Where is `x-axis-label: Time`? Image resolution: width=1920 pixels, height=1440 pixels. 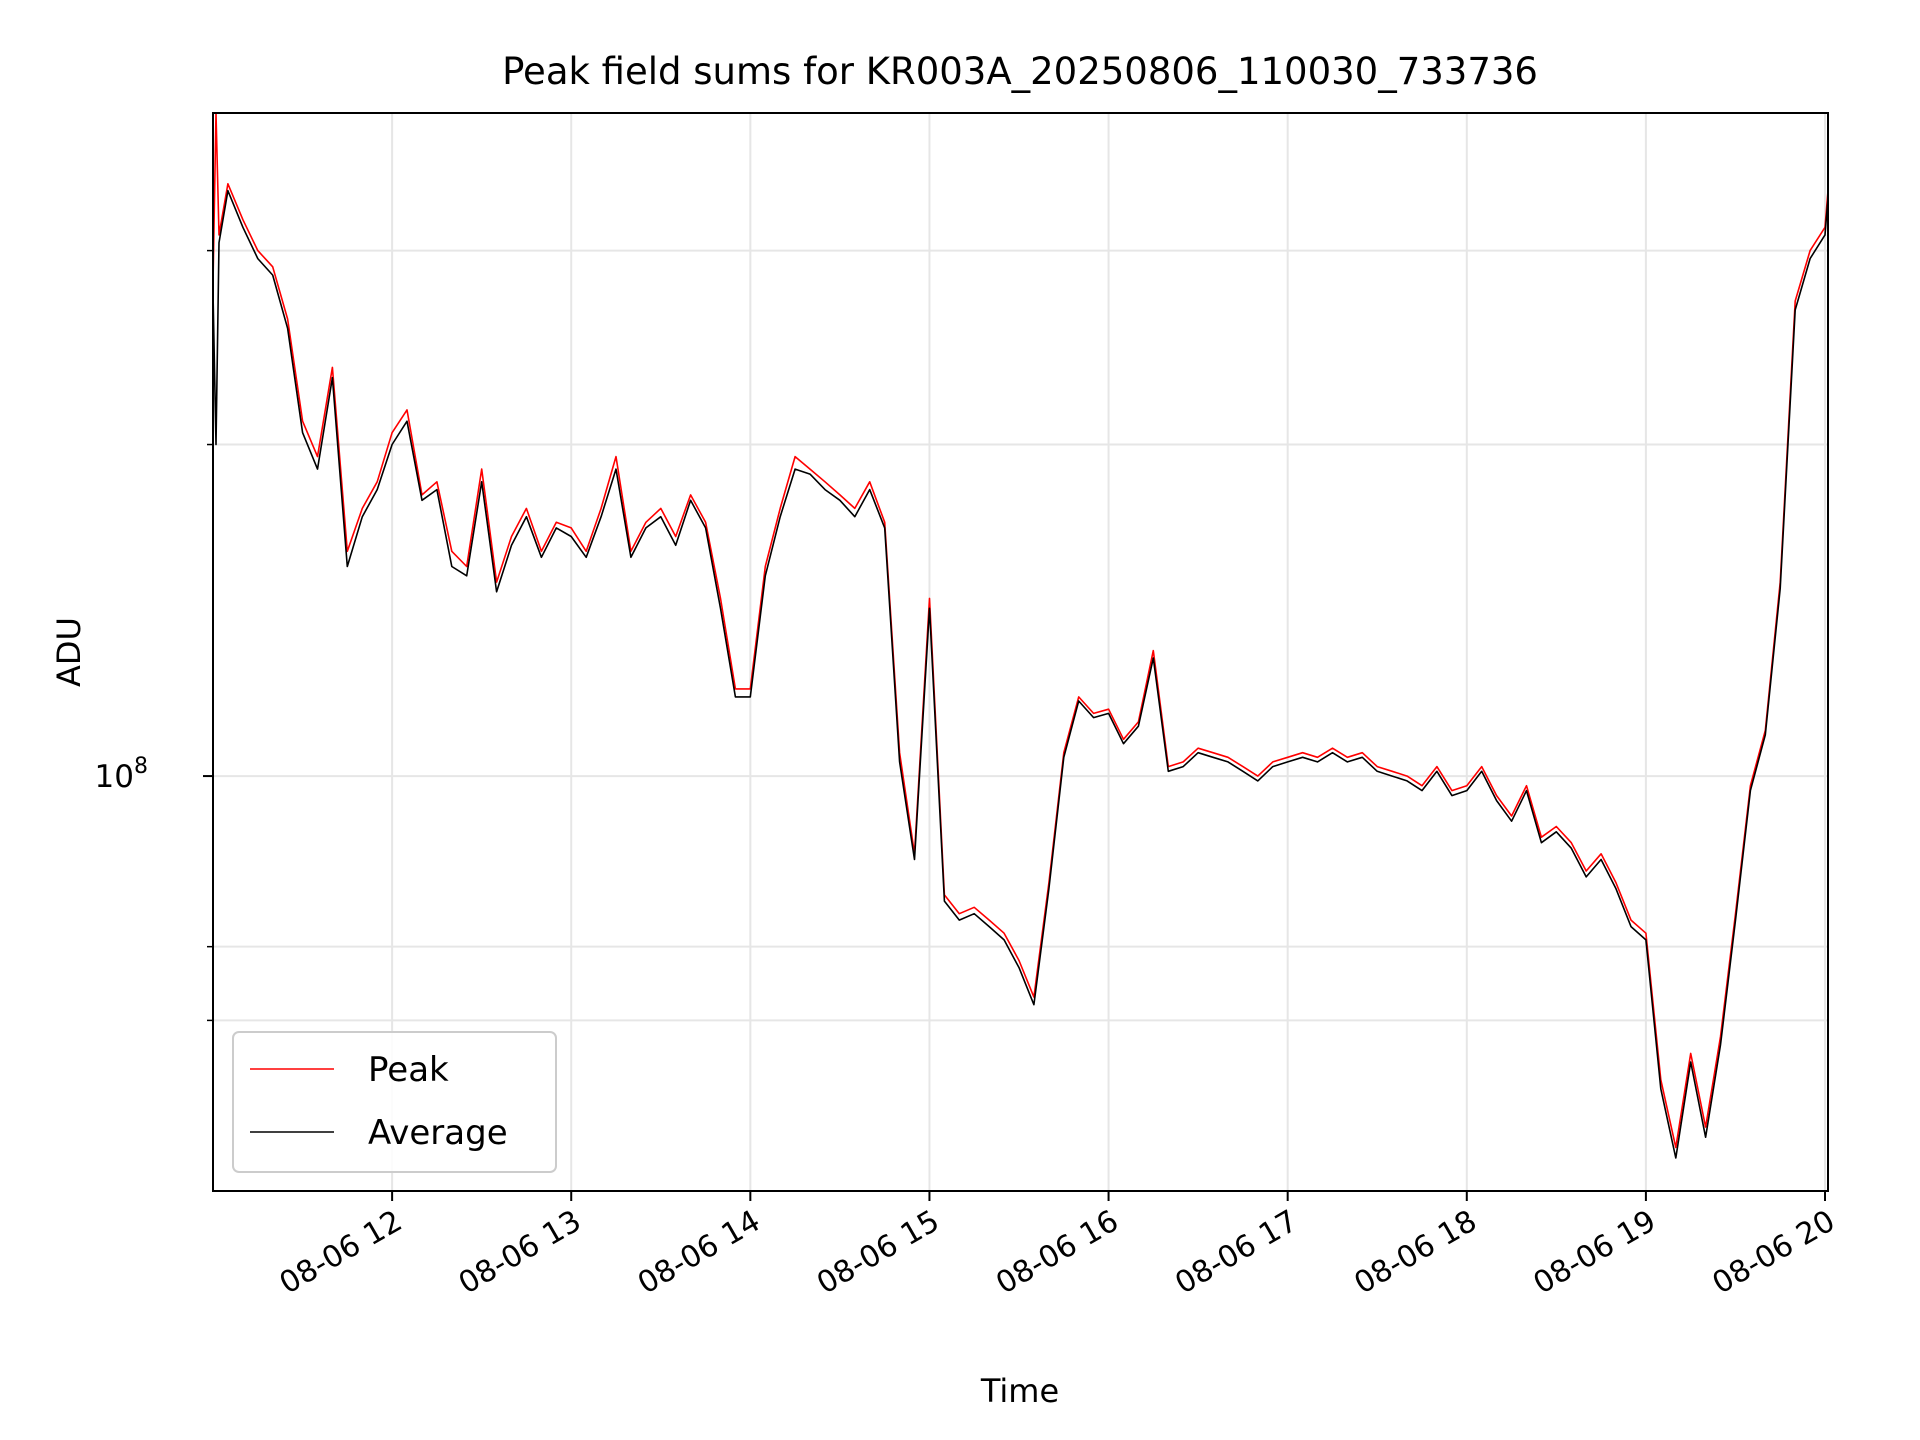 x-axis-label: Time is located at coordinates (1019, 1391).